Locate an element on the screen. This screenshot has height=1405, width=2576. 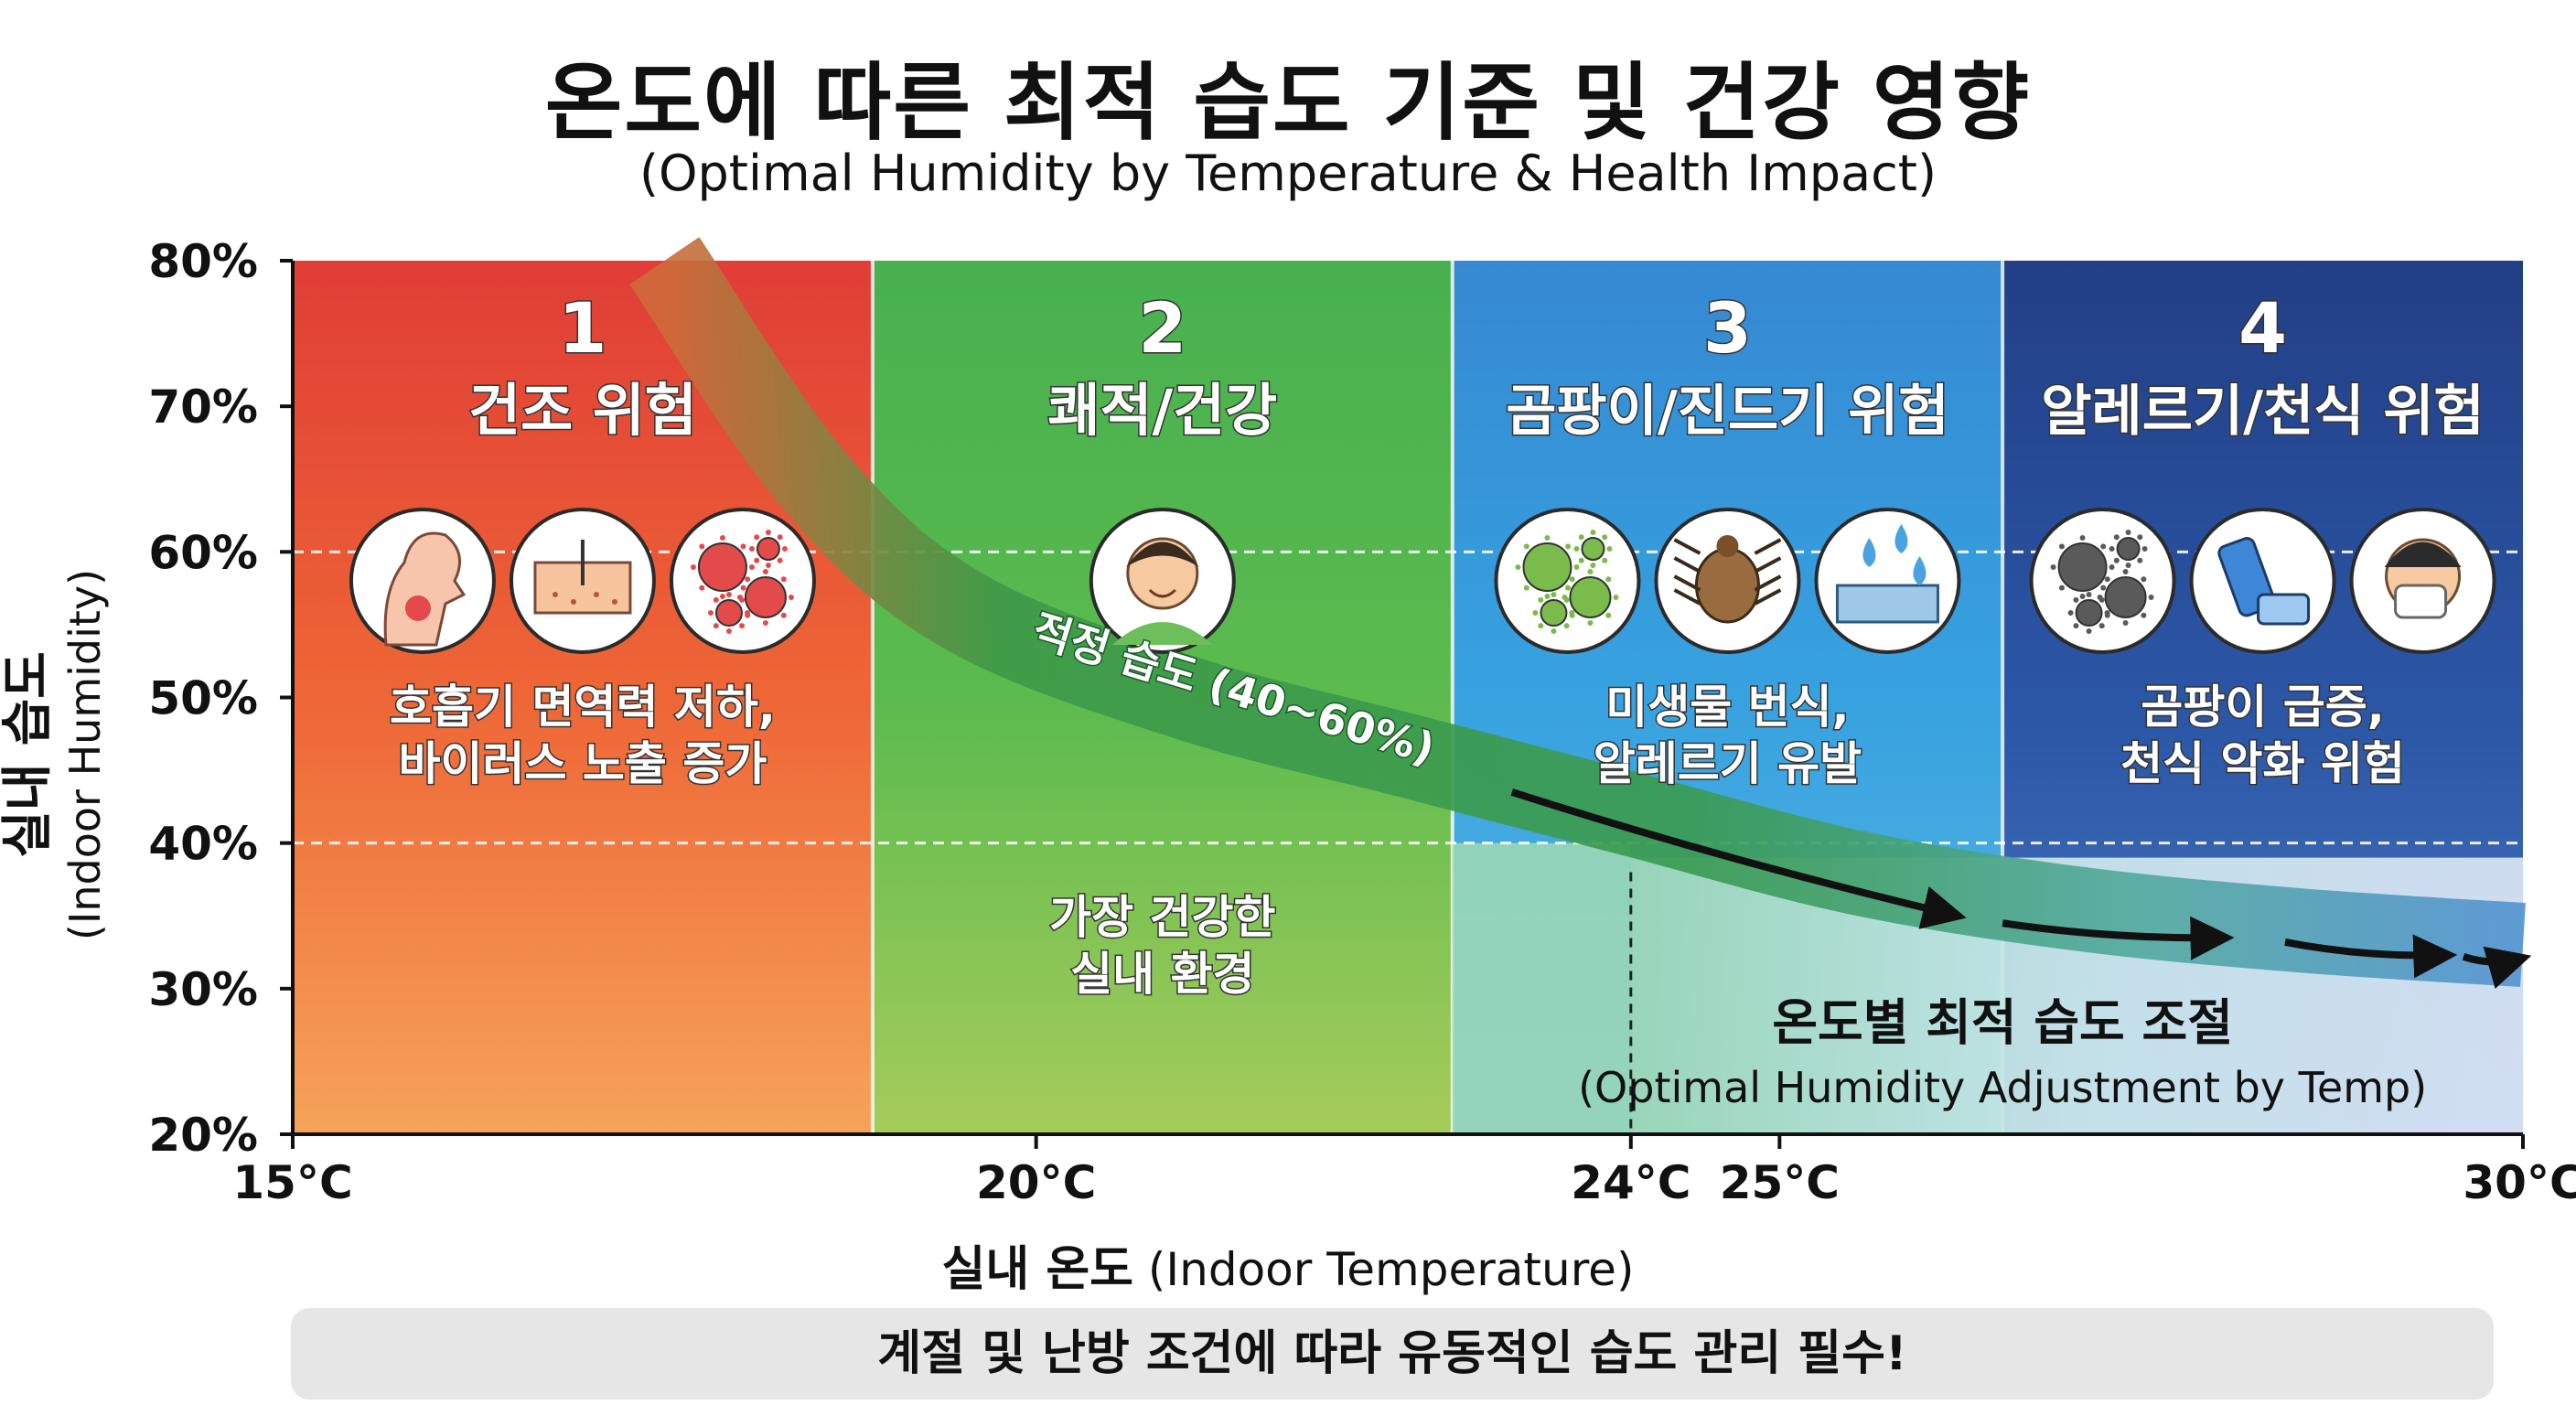
throat-mark is located at coordinates (418, 608).